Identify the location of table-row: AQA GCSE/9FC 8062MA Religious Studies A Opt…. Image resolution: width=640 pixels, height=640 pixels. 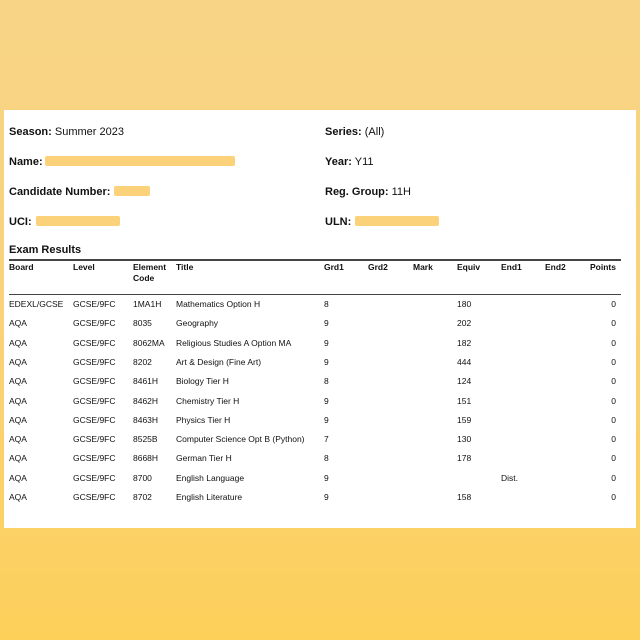
(320, 345).